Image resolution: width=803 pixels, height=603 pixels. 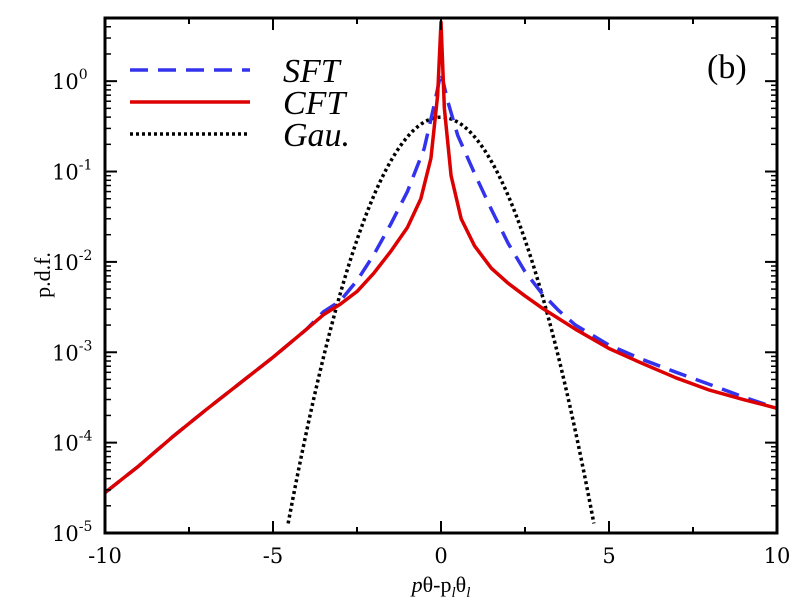 I want to click on x-axis-title: pθ-plθl, so click(x=440, y=586).